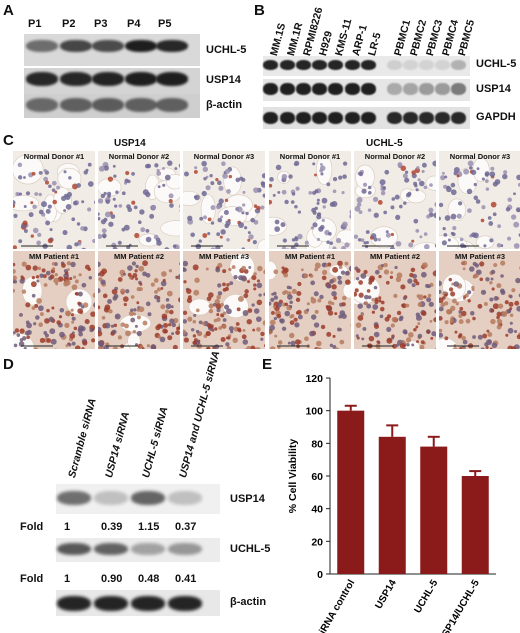 The image size is (520, 633). I want to click on y-tick-label: 100, so click(314, 412).